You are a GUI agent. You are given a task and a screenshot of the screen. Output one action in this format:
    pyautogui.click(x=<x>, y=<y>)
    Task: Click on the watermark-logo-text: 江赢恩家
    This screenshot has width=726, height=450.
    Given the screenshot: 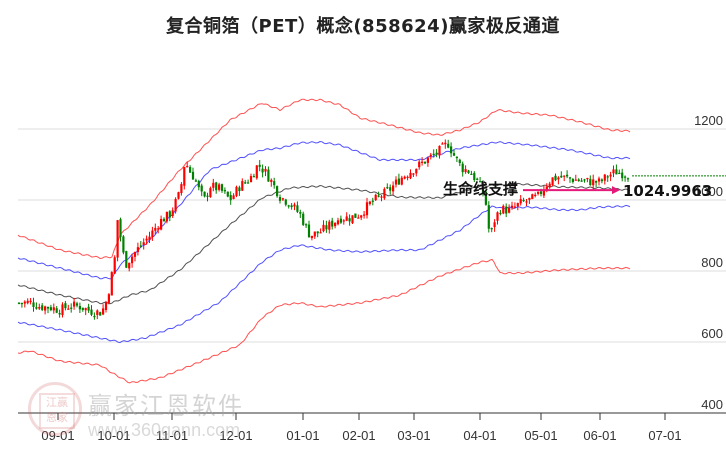 What is the action you would take?
    pyautogui.click(x=57, y=411)
    